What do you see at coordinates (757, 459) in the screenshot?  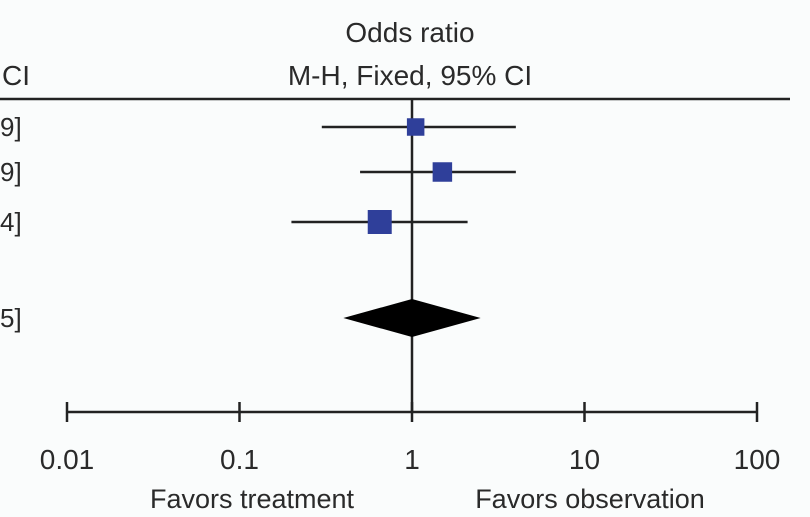 I see `x-tick-label: 100` at bounding box center [757, 459].